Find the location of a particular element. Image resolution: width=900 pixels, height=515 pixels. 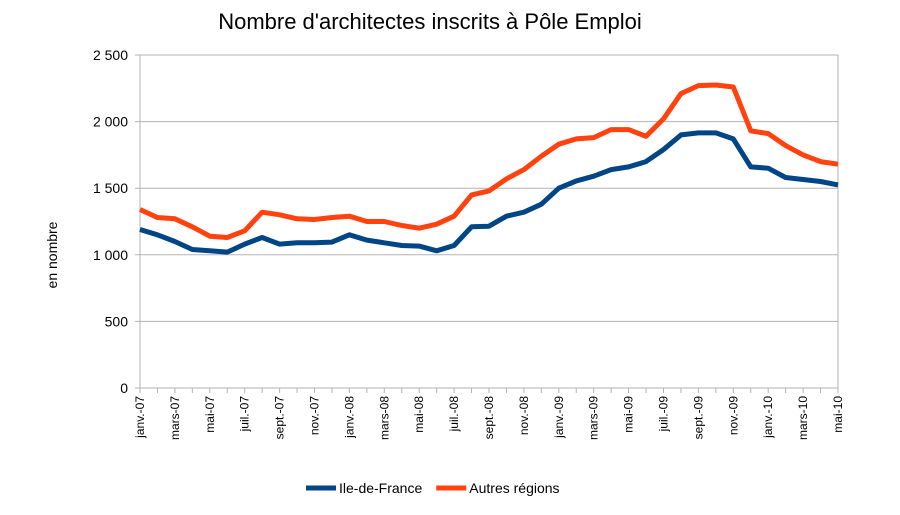

x-tick-label: sept.-09 is located at coordinates (698, 418).